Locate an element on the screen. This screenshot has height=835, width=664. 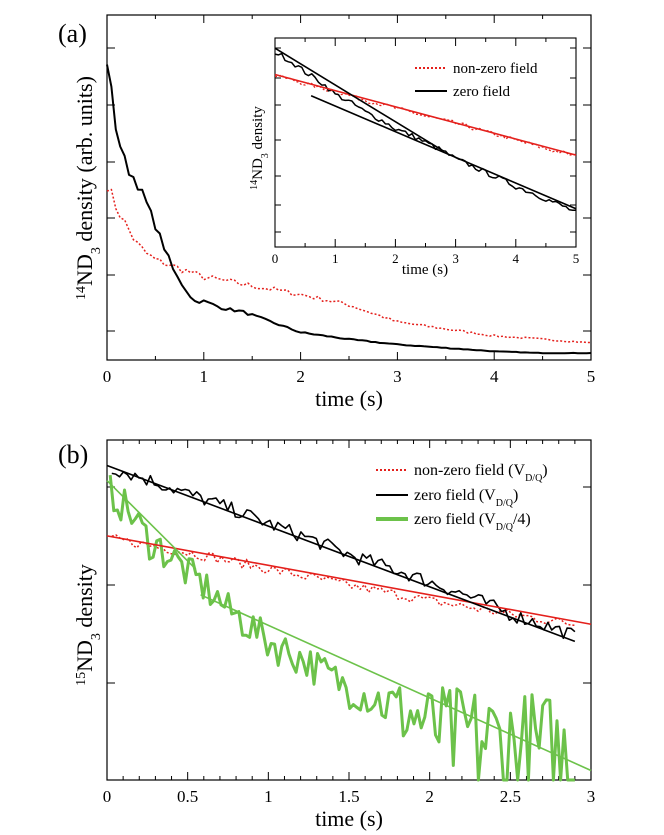
inset-x-axis-title: time (s) is located at coordinates (425, 270).